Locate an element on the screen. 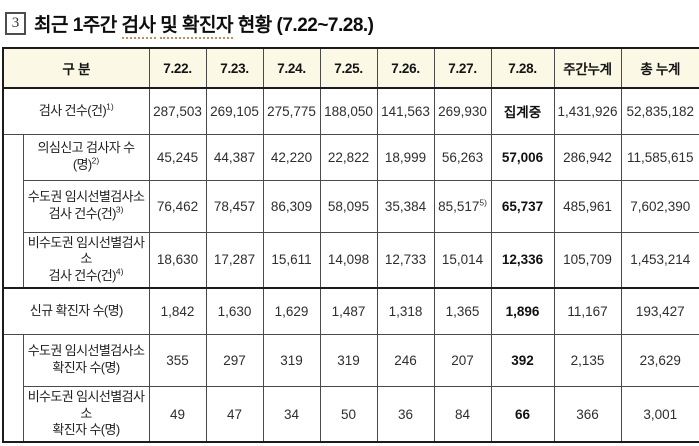 This screenshot has height=446, width=699. row-label: 비수도권 임시선별검사소 검사 건수(건)4) is located at coordinates (86, 260).